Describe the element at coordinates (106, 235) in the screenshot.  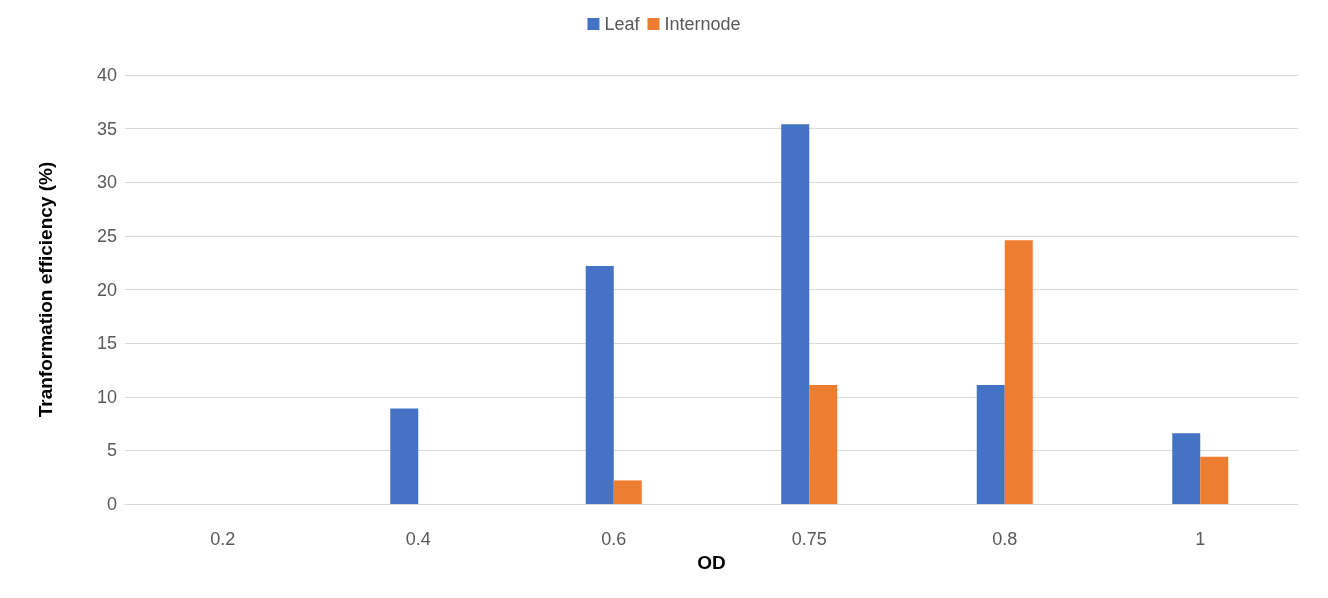
I see `y-tick-label: 25` at that location.